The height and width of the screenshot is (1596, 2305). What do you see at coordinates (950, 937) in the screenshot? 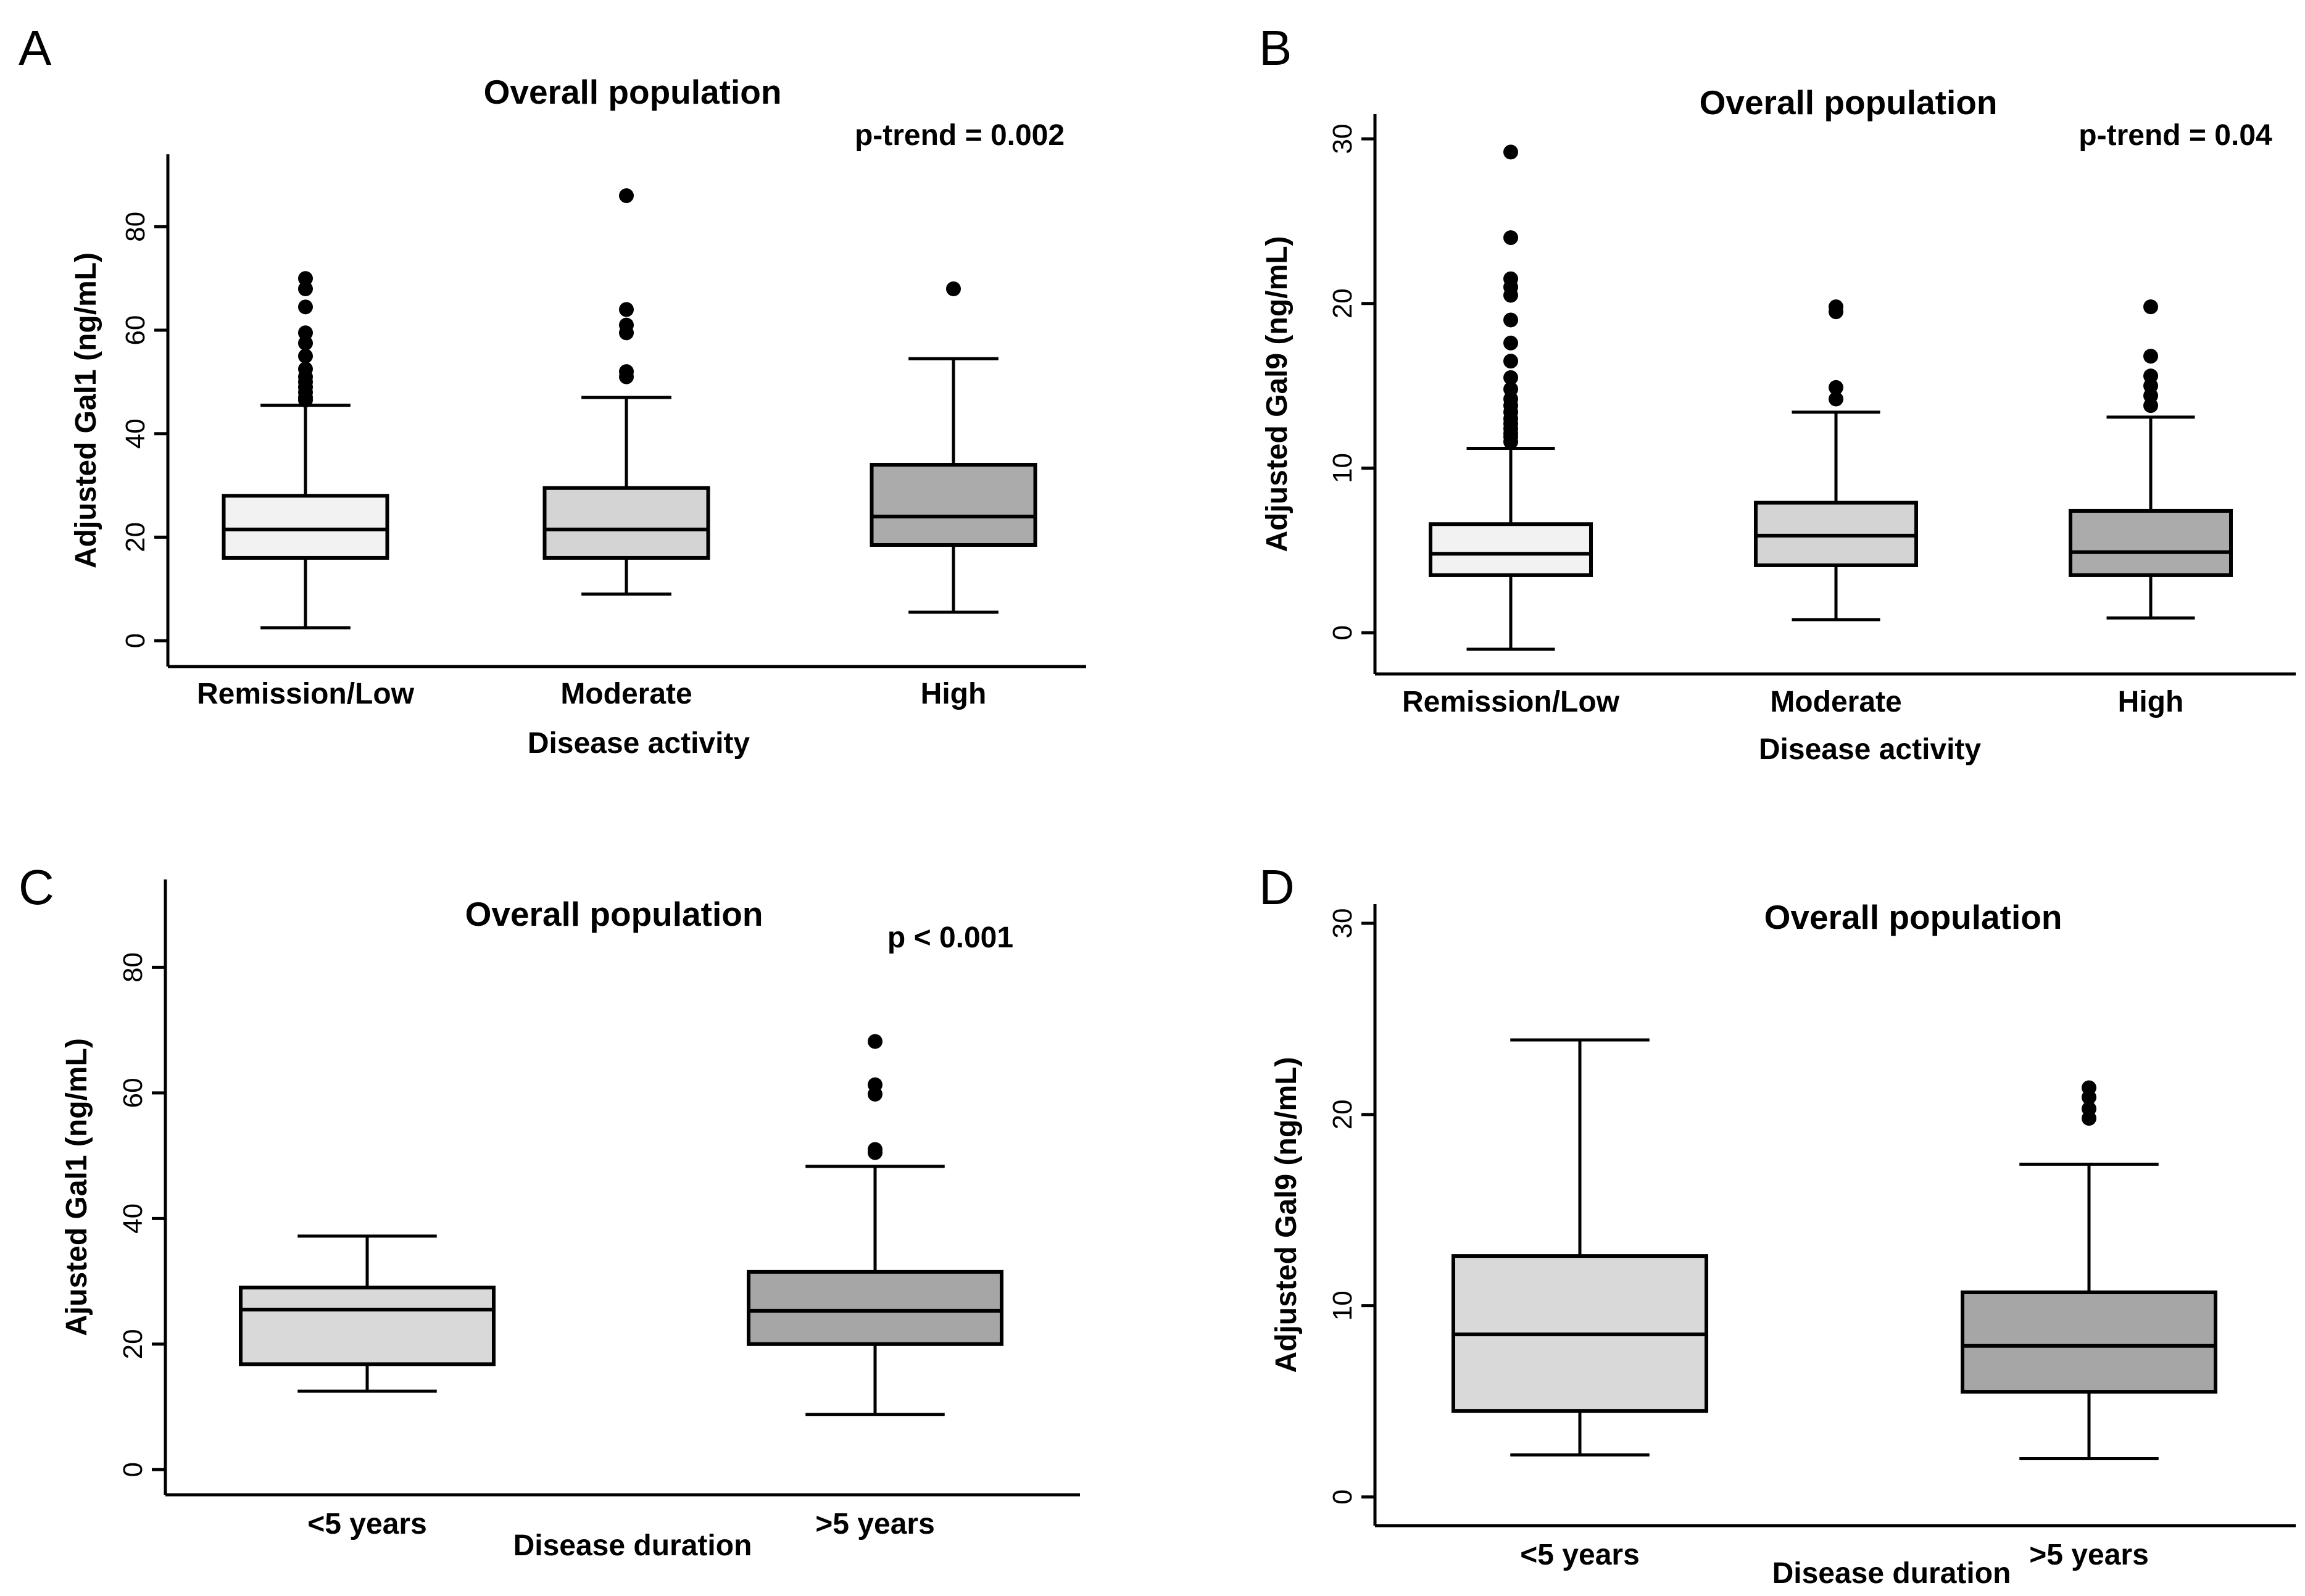
I see `p-value-annotation: p < 0.001` at bounding box center [950, 937].